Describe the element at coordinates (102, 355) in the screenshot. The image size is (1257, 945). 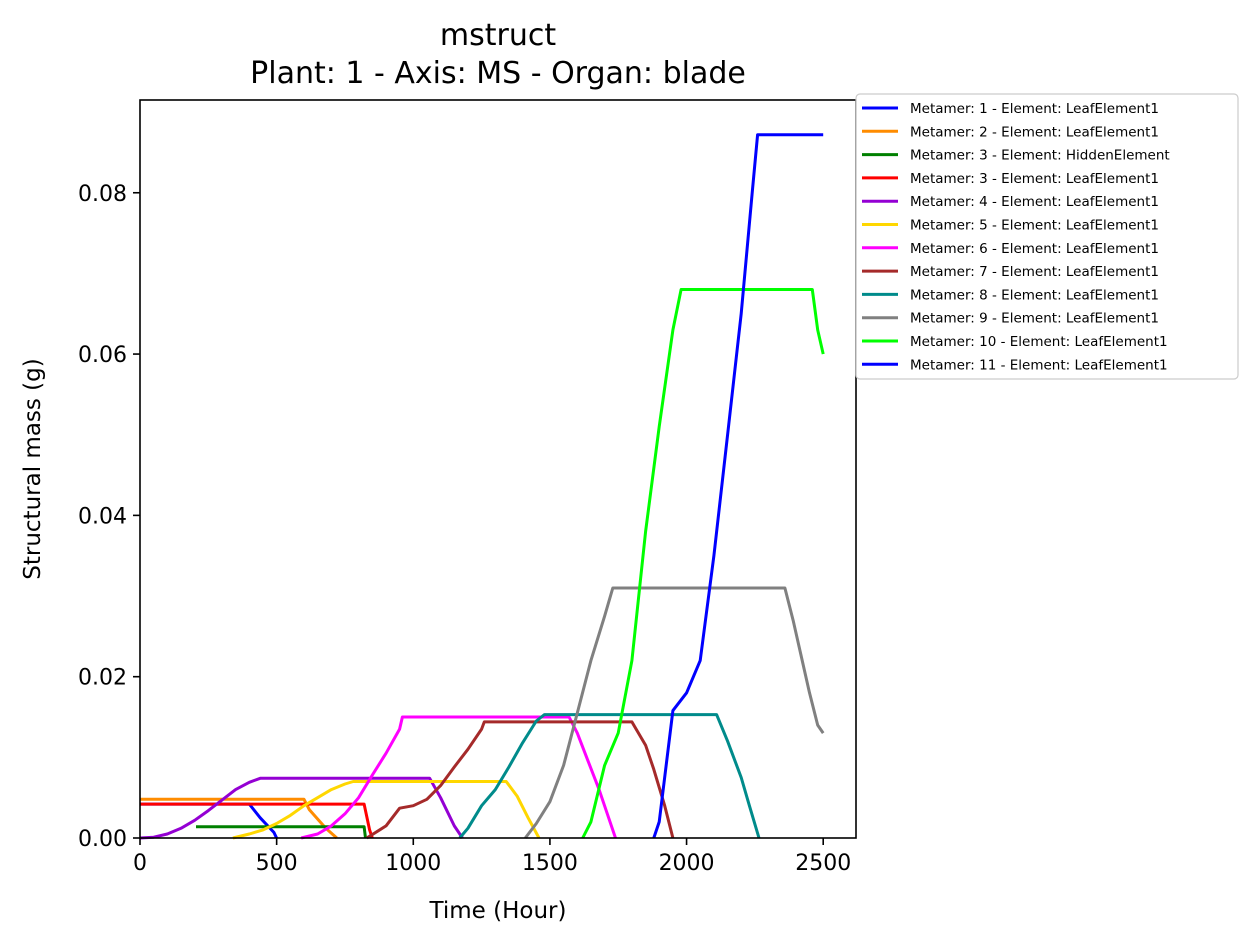
I see `y-tick-label: 0.06` at that location.